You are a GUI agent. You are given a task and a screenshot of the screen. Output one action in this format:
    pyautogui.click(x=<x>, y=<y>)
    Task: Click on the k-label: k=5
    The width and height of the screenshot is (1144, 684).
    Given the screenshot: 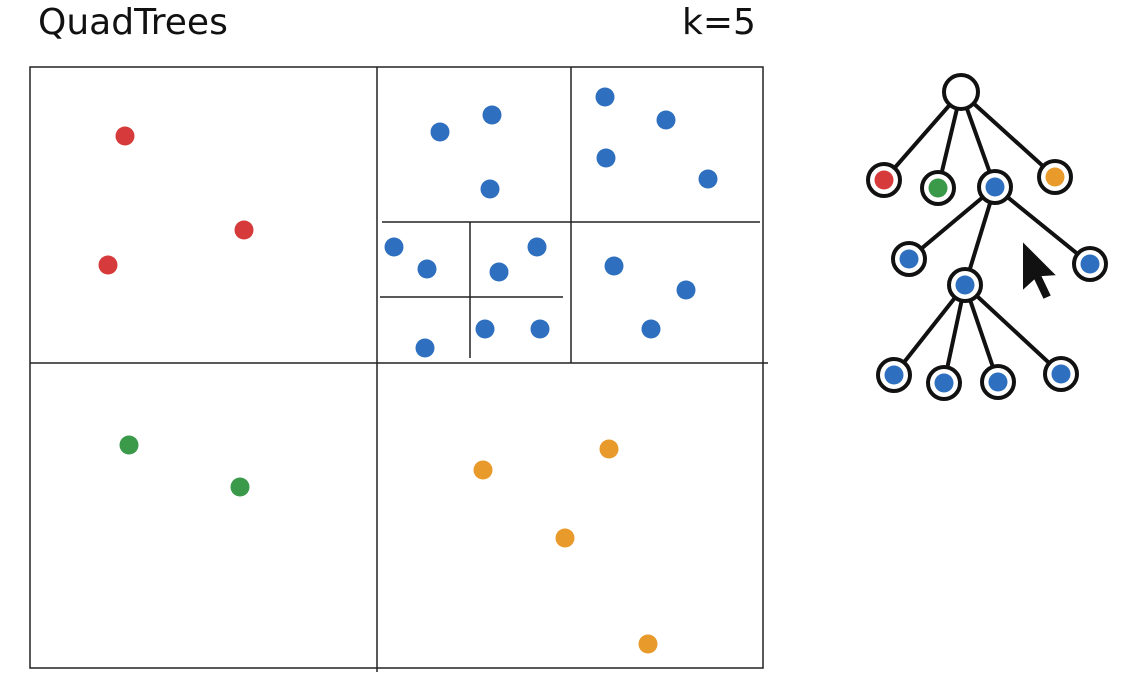 What is the action you would take?
    pyautogui.click(x=719, y=22)
    